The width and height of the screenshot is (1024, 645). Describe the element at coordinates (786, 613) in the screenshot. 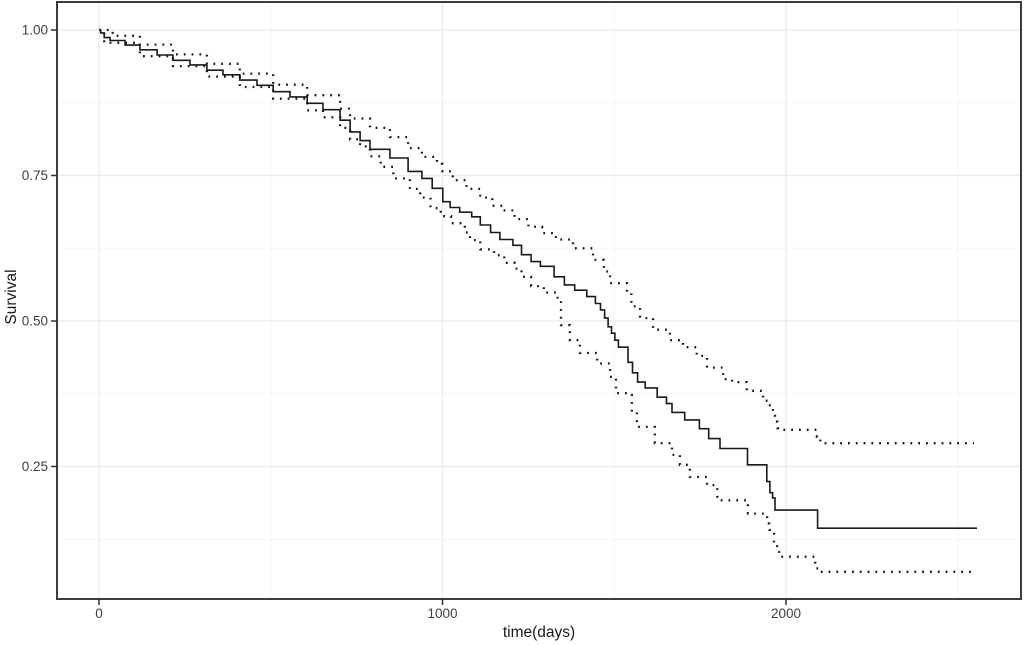

I see `x-tick-label: 2000` at that location.